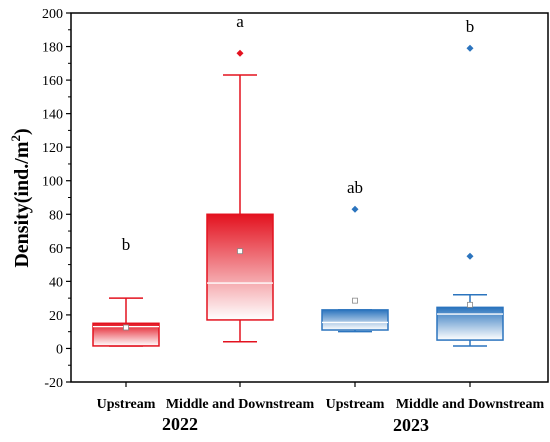 The width and height of the screenshot is (550, 442). What do you see at coordinates (52, 14) in the screenshot?
I see `y-tick-label: 200` at bounding box center [52, 14].